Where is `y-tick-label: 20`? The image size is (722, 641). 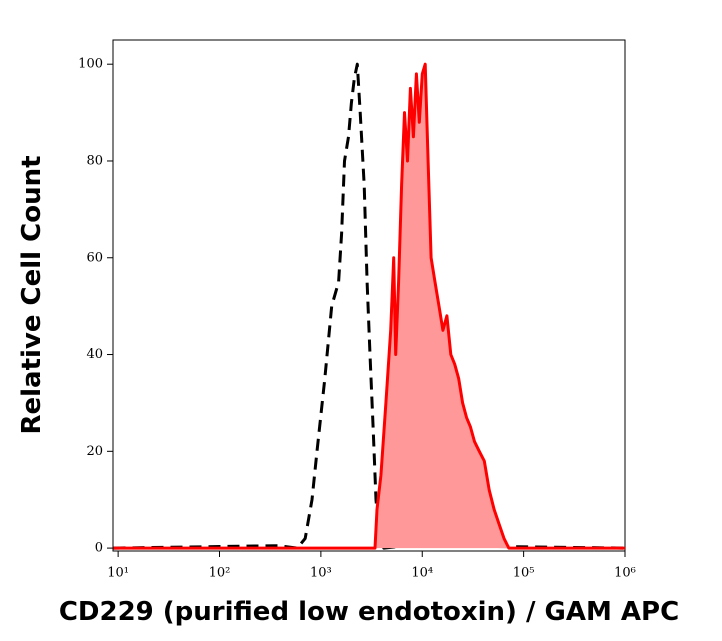
y-tick-label: 20 is located at coordinates (94, 451).